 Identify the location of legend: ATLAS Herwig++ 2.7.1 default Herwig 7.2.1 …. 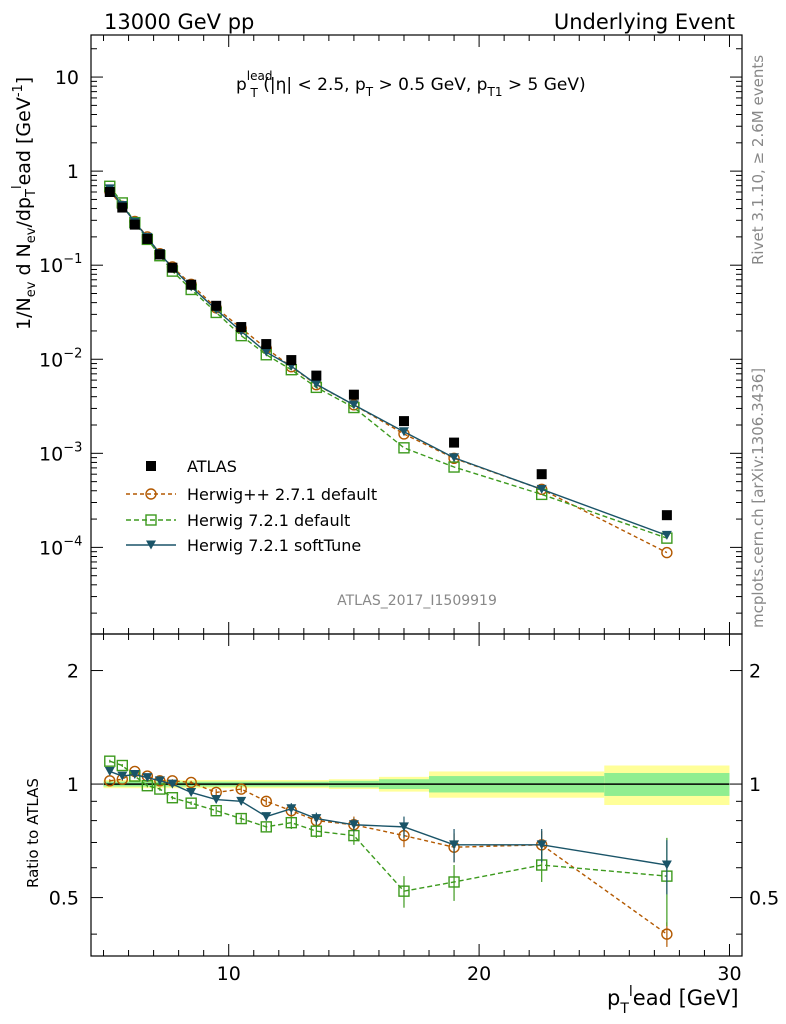
(251, 506).